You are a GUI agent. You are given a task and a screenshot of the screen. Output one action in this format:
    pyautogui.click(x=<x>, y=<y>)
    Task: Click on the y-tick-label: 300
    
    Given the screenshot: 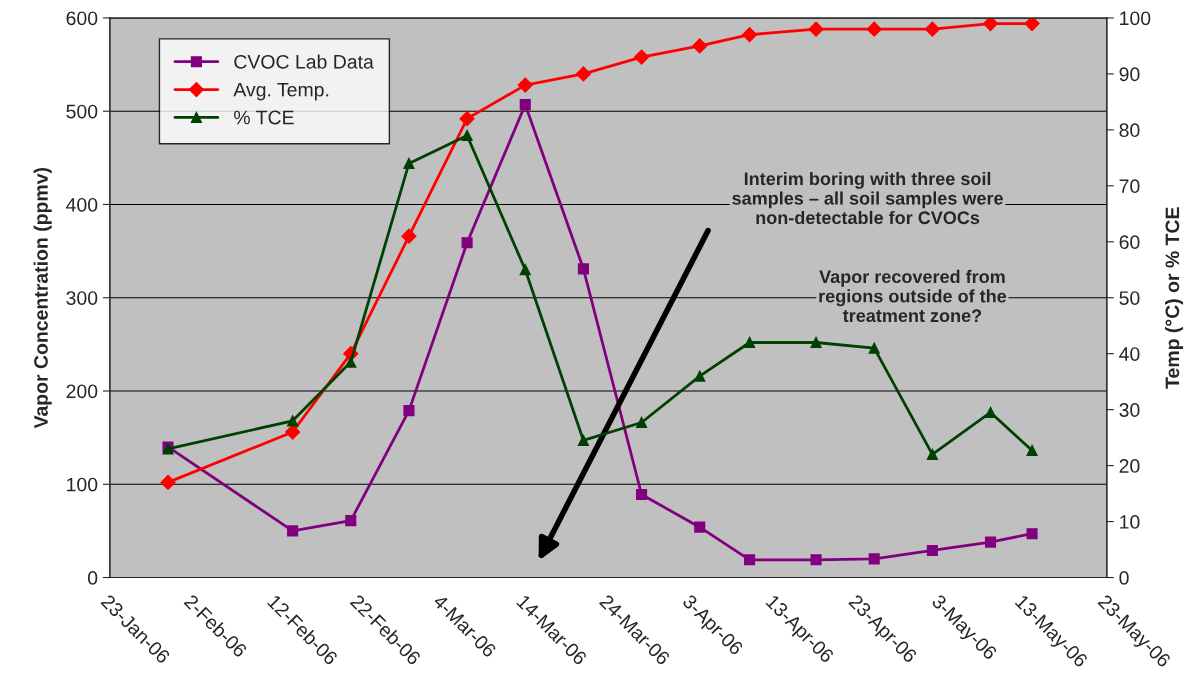 What is the action you would take?
    pyautogui.click(x=82, y=298)
    